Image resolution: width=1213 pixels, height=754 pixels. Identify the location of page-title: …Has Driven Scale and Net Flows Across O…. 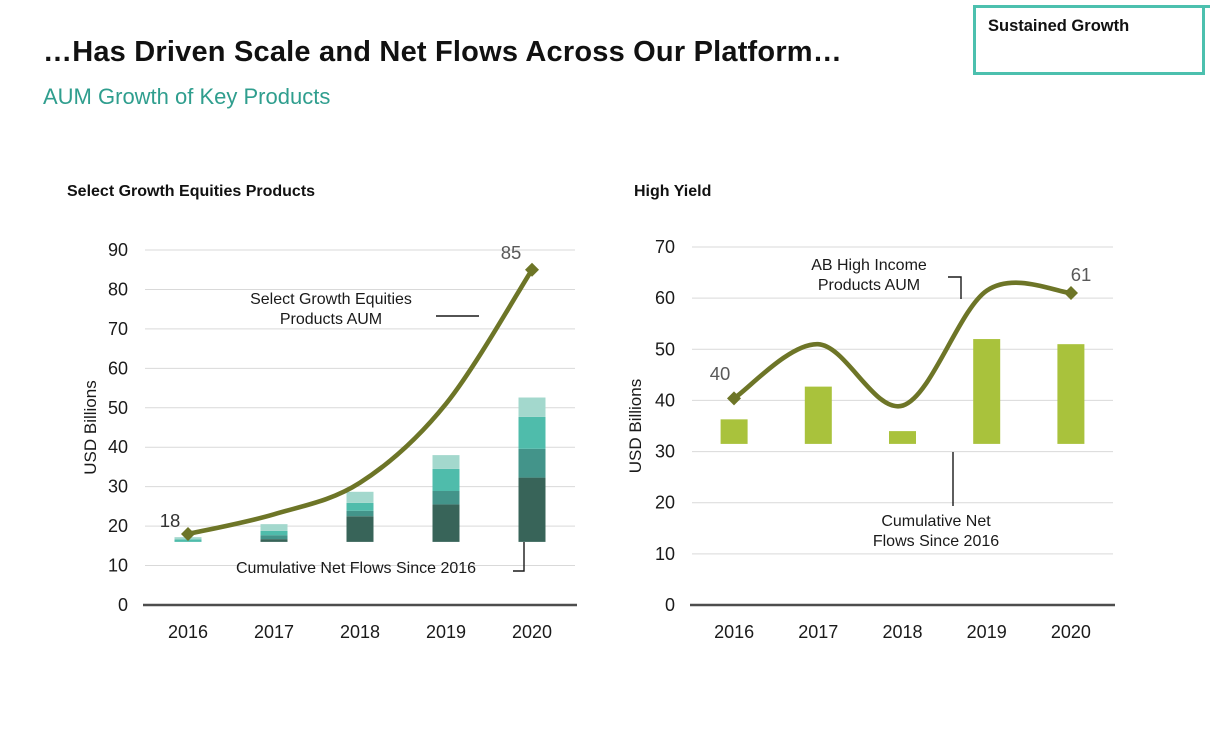
(442, 52).